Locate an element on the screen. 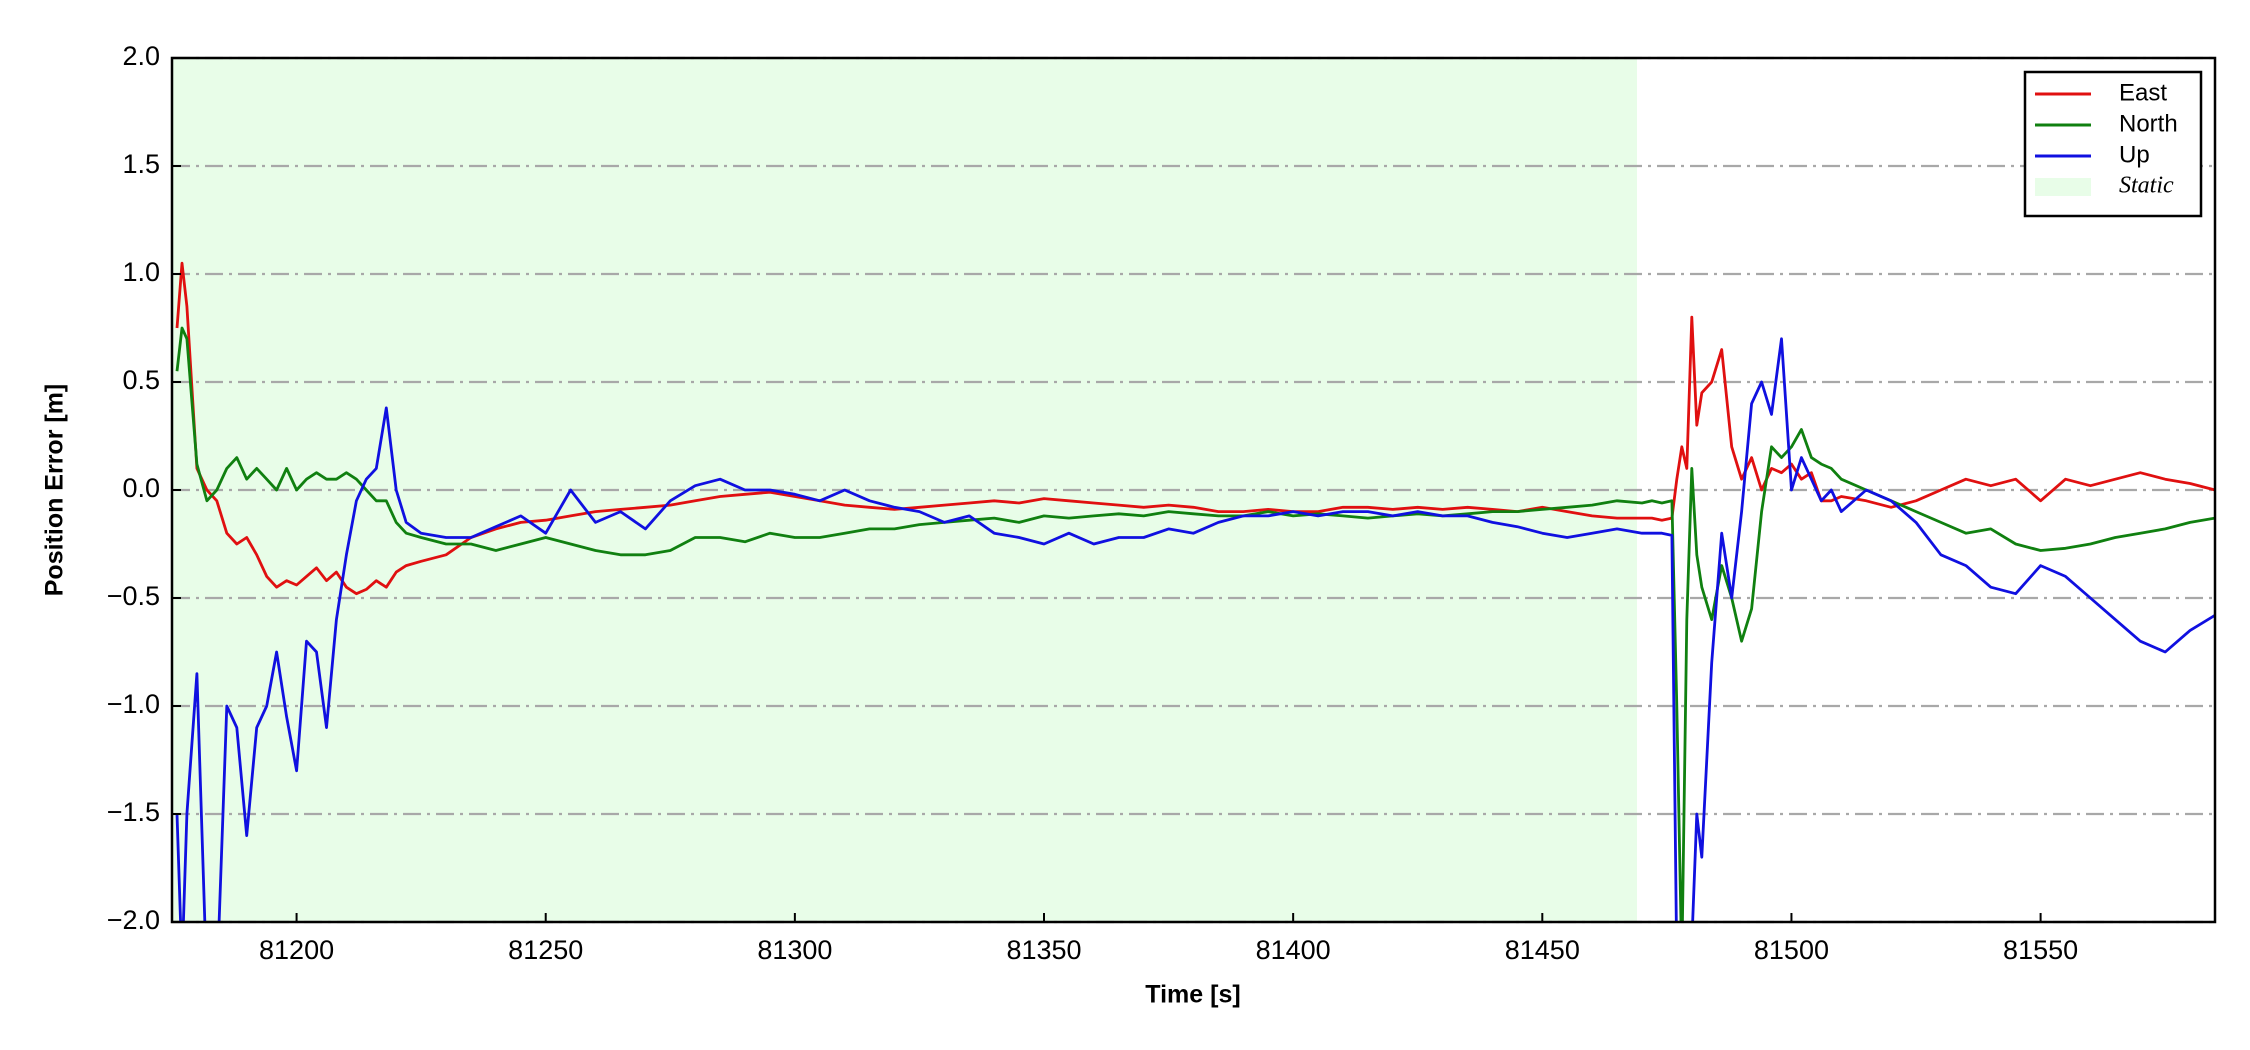  y-tick-label: −1.0 is located at coordinates (133, 704).